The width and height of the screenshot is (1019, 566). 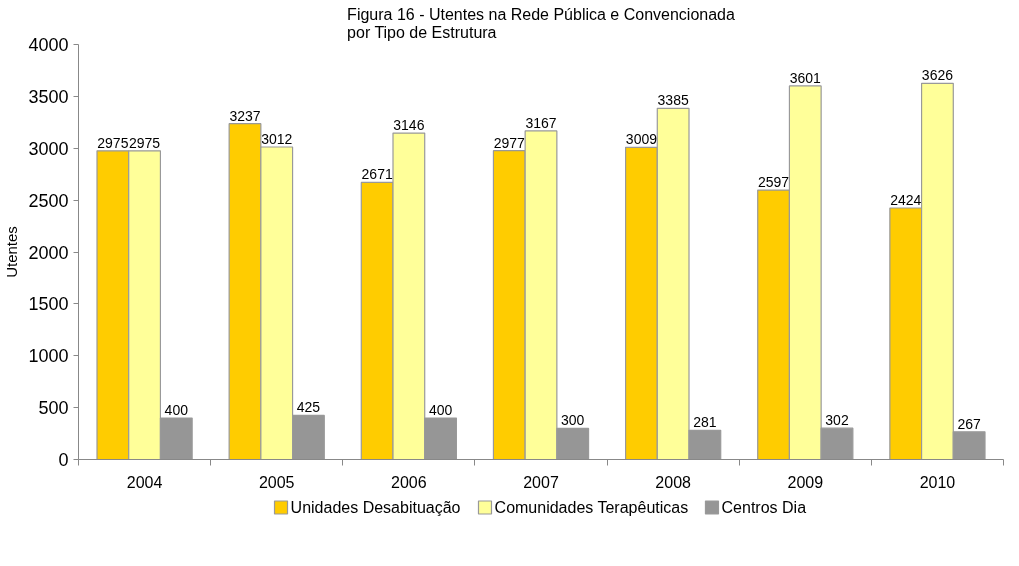 What do you see at coordinates (144, 482) in the screenshot?
I see `x-tick-label: 2004` at bounding box center [144, 482].